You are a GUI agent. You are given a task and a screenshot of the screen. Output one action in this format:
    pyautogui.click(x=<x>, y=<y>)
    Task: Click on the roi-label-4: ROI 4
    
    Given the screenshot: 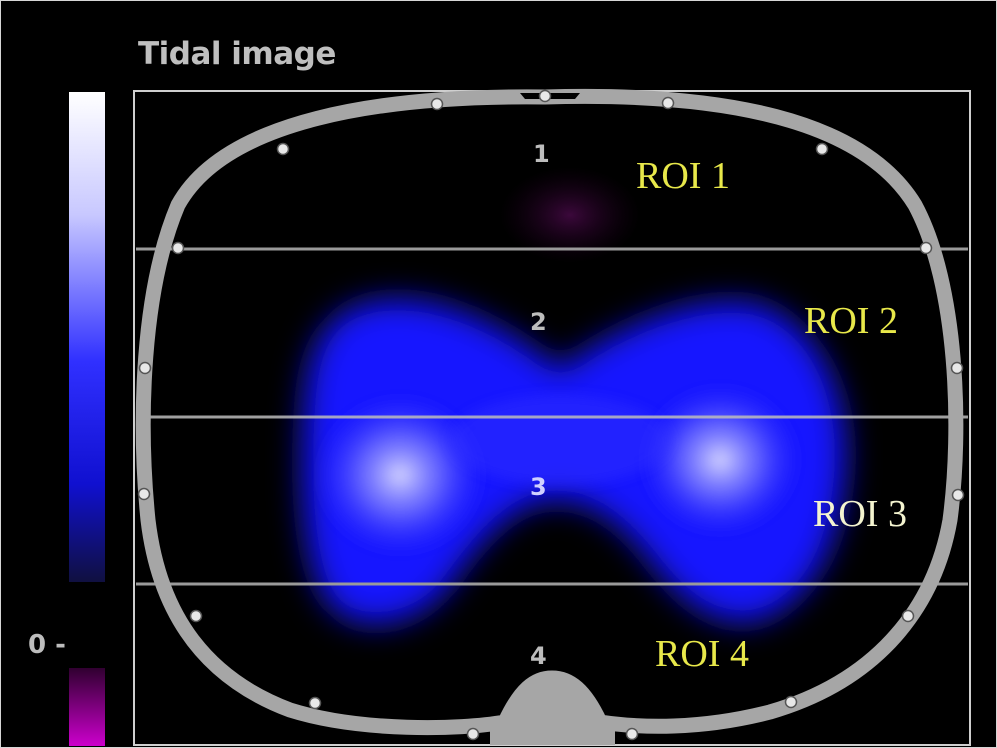 What is the action you would take?
    pyautogui.click(x=702, y=654)
    